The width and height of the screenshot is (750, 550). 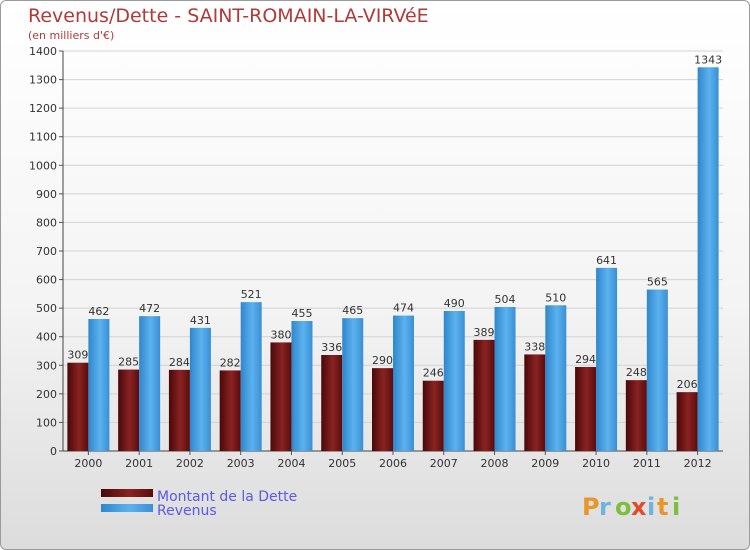 I want to click on x-tick-label: 2007, so click(x=444, y=463).